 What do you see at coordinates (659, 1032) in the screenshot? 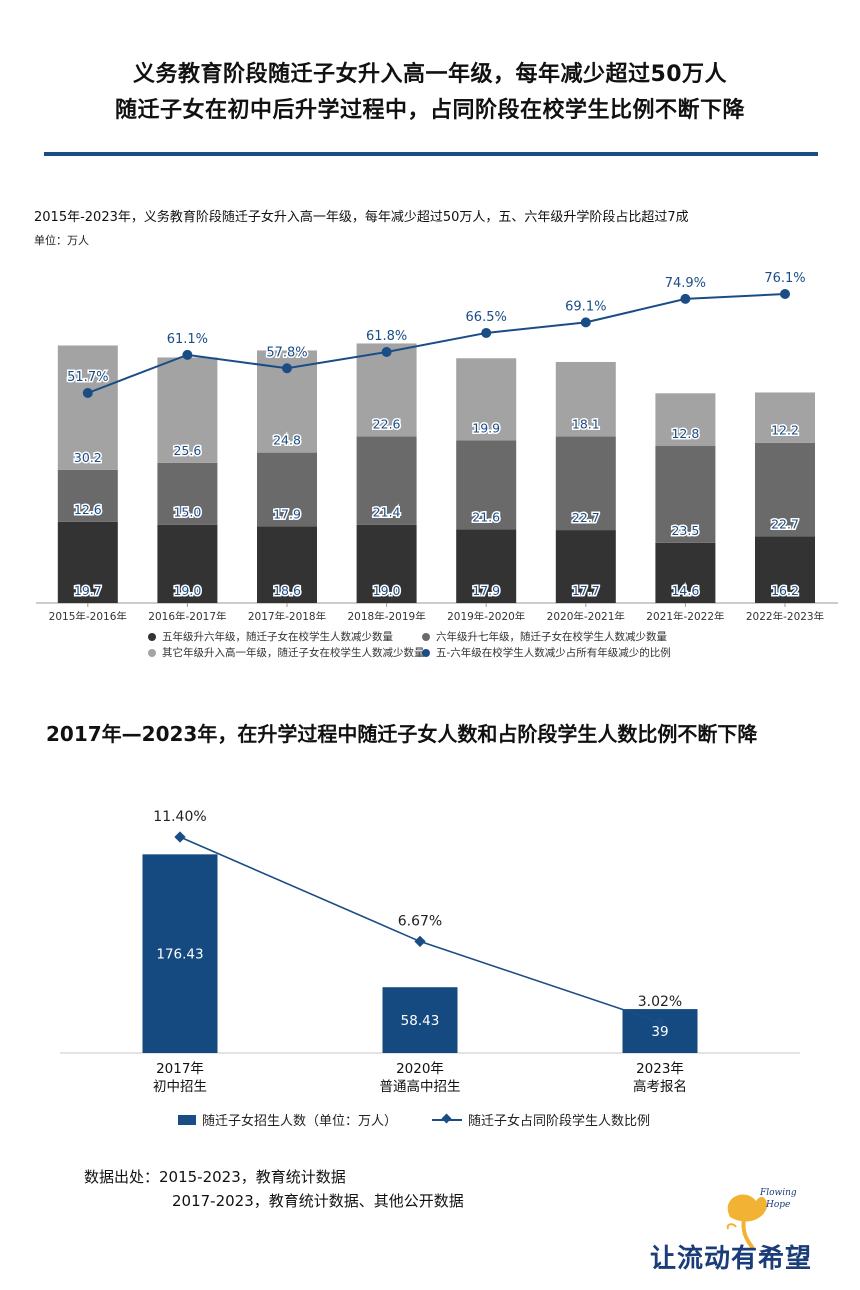
I see `chart2-bar-label-2: 39` at bounding box center [659, 1032].